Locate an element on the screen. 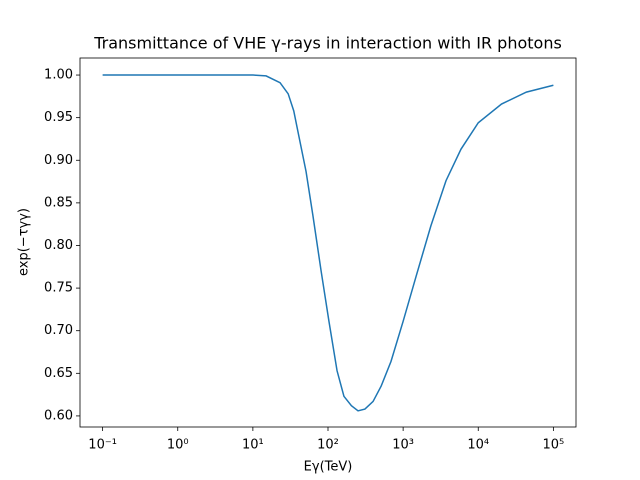  x-tick-label: 10⁻¹ is located at coordinates (102, 445).